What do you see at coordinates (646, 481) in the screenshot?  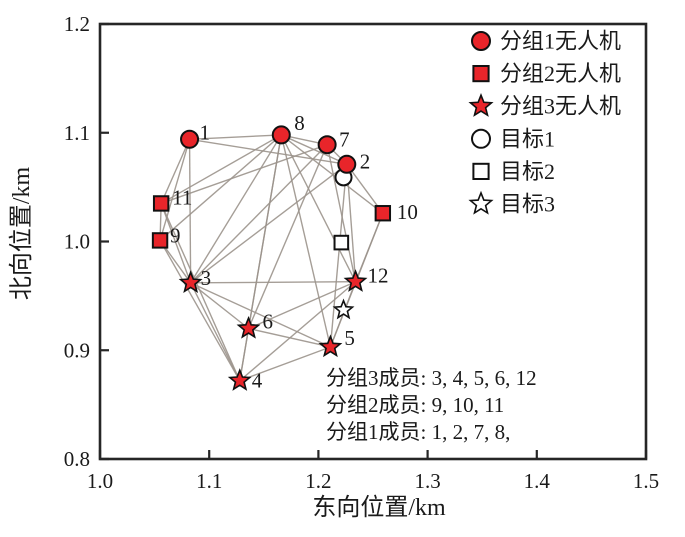 I see `x-tick-label: 1.5` at bounding box center [646, 481].